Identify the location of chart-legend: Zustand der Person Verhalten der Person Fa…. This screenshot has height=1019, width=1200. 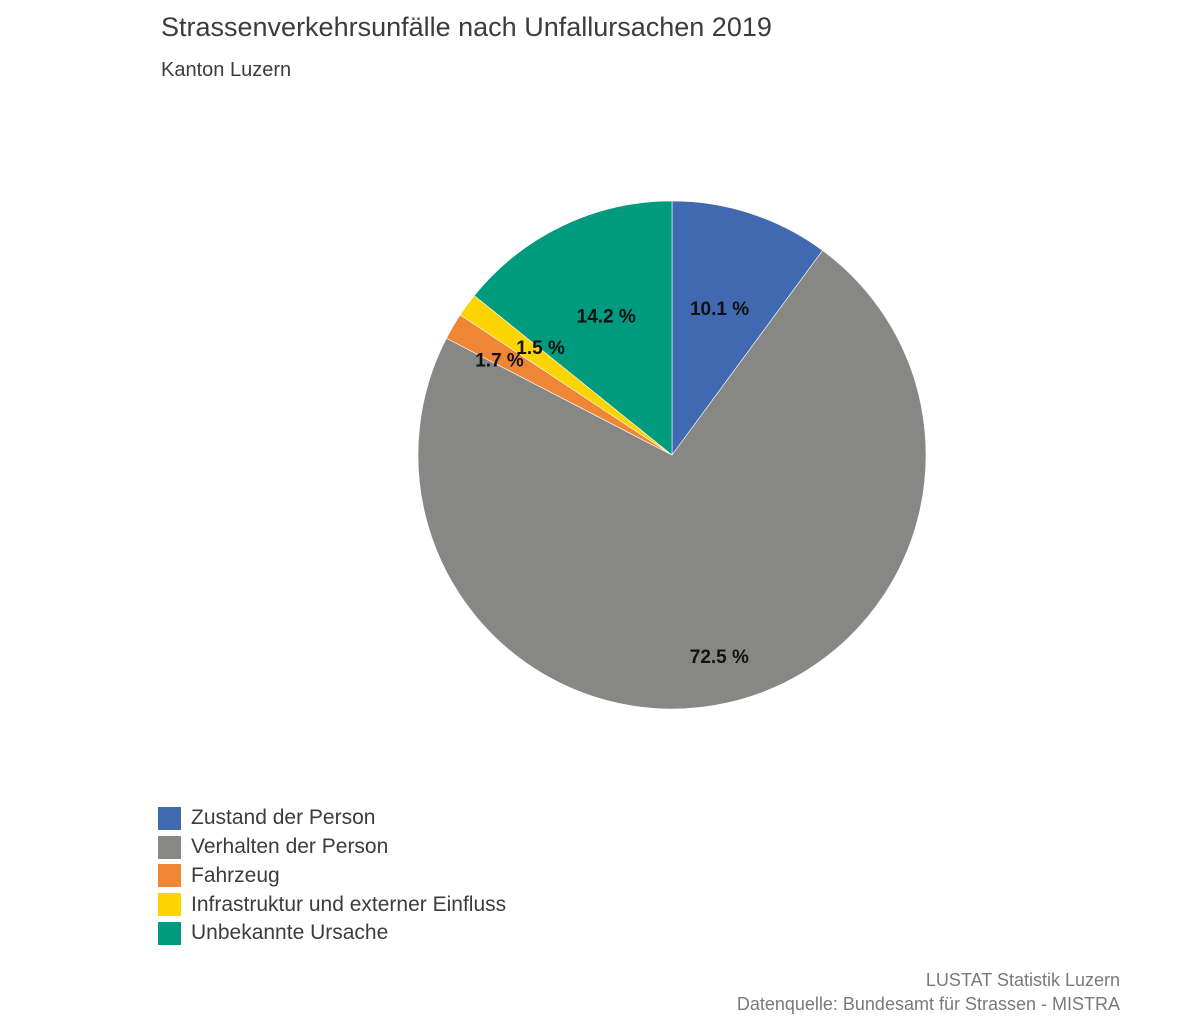
(332, 876).